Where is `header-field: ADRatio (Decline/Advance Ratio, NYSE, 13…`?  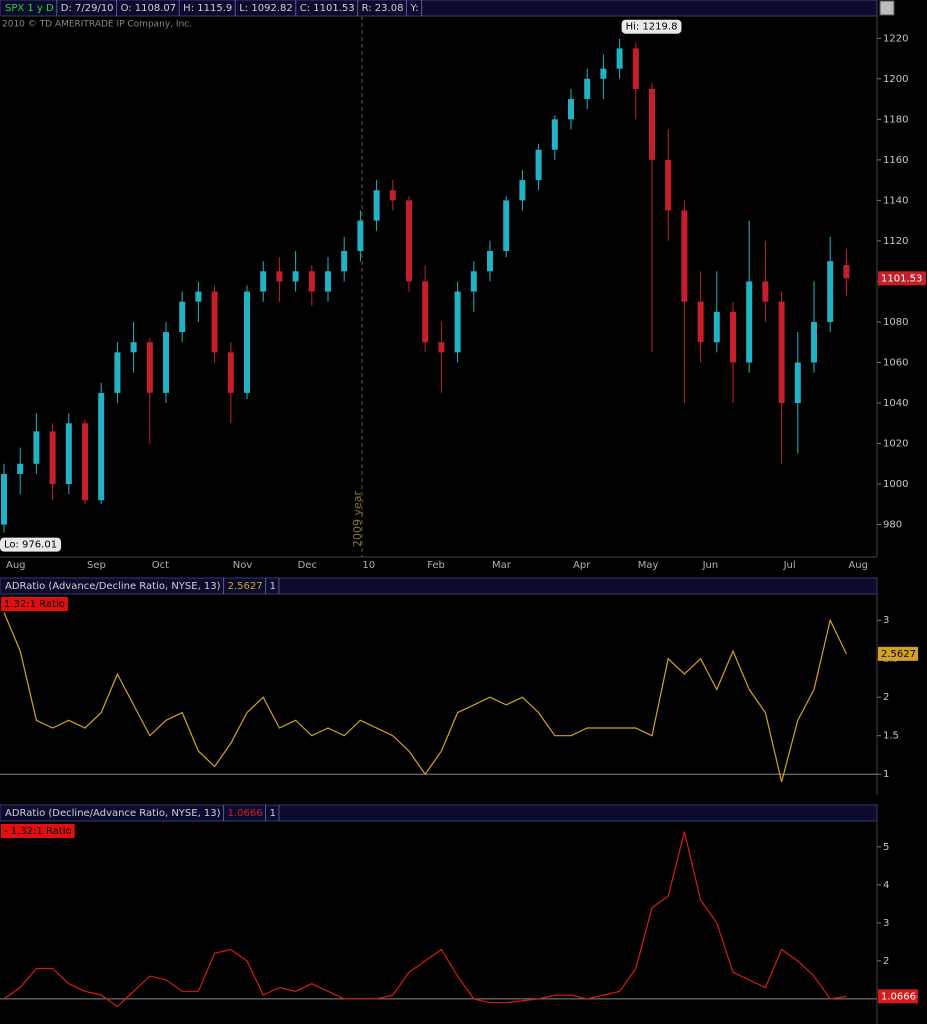 header-field: ADRatio (Decline/Advance Ratio, NYSE, 13… is located at coordinates (113, 813).